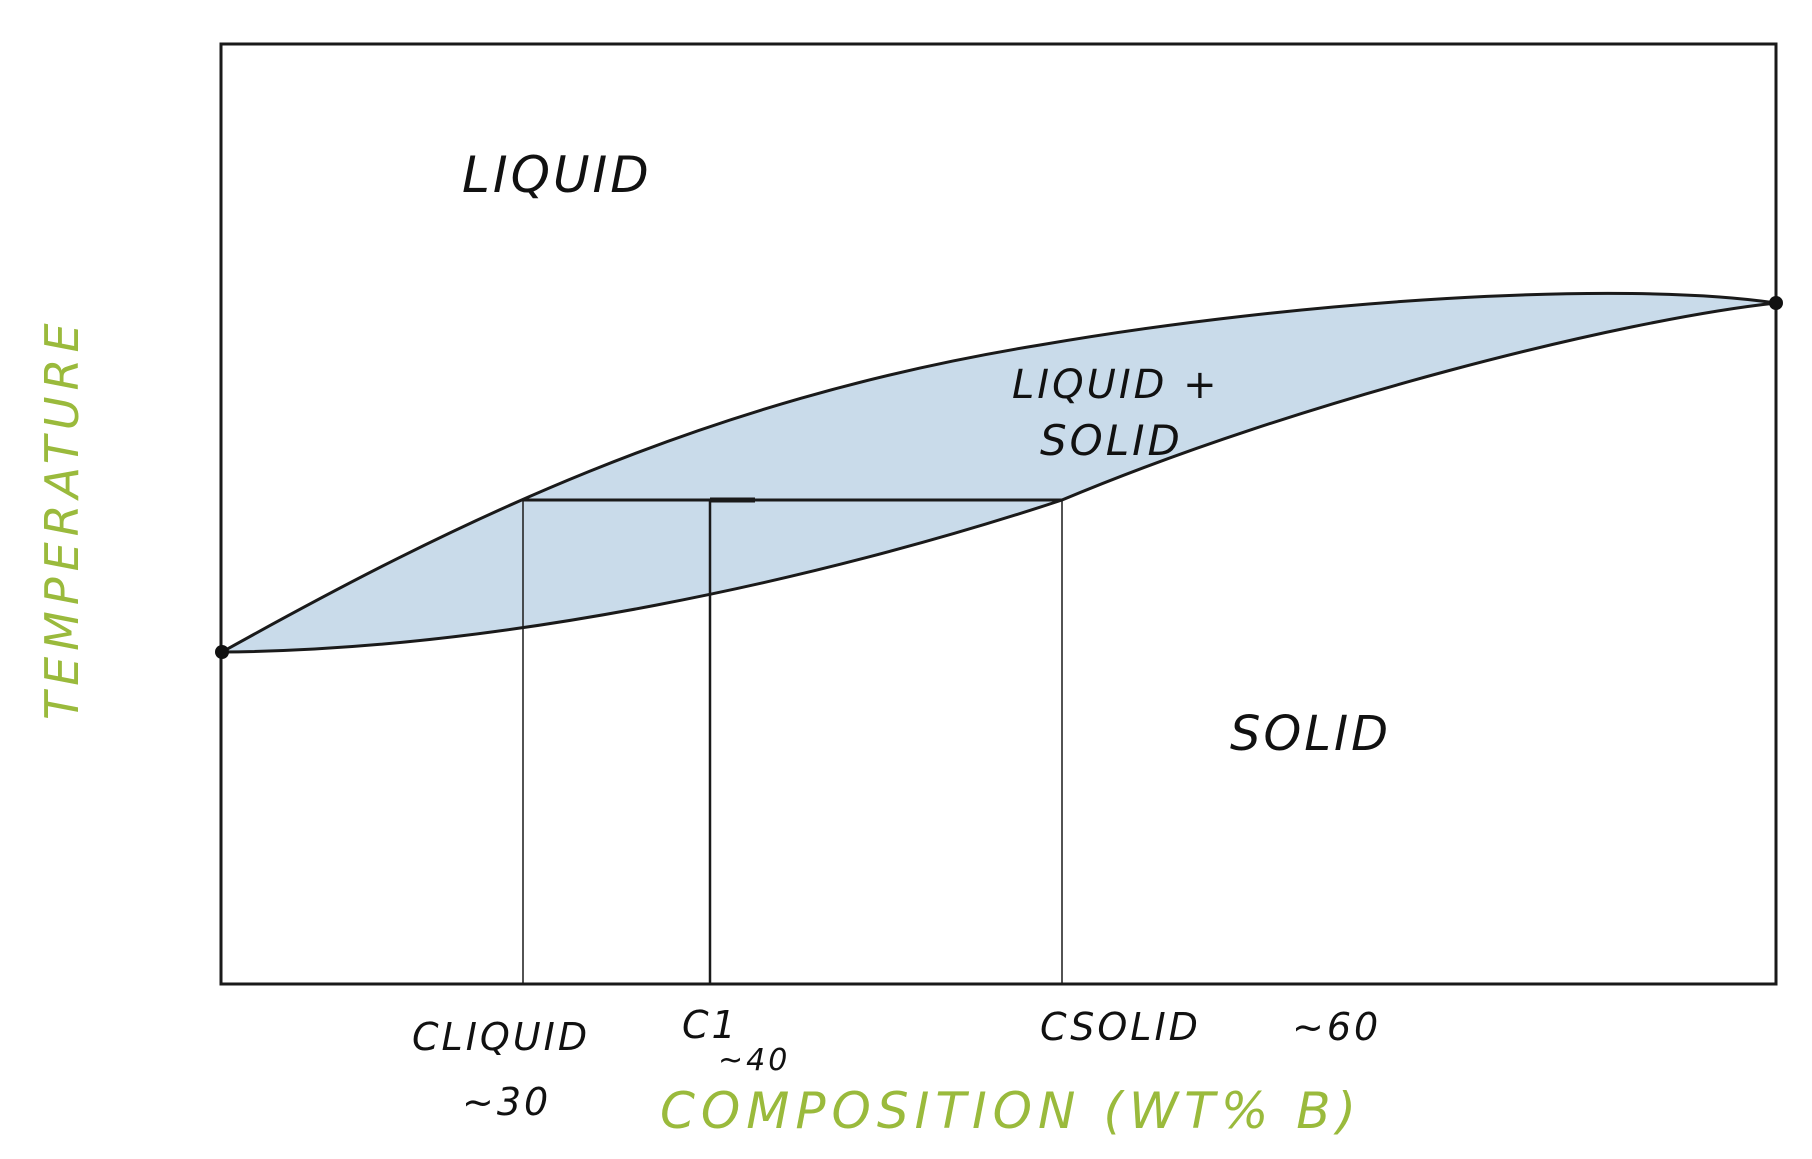  I want to click on c-liquid-label: CLIQUID, so click(501, 1037).